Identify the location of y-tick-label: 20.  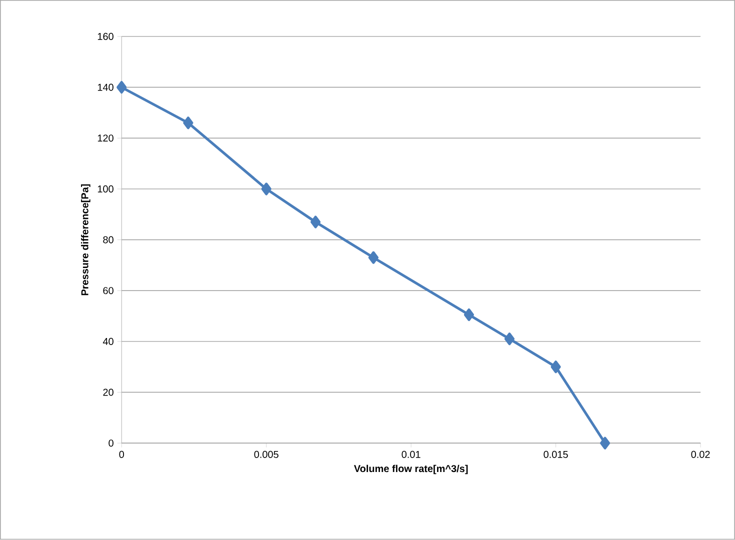
(108, 392).